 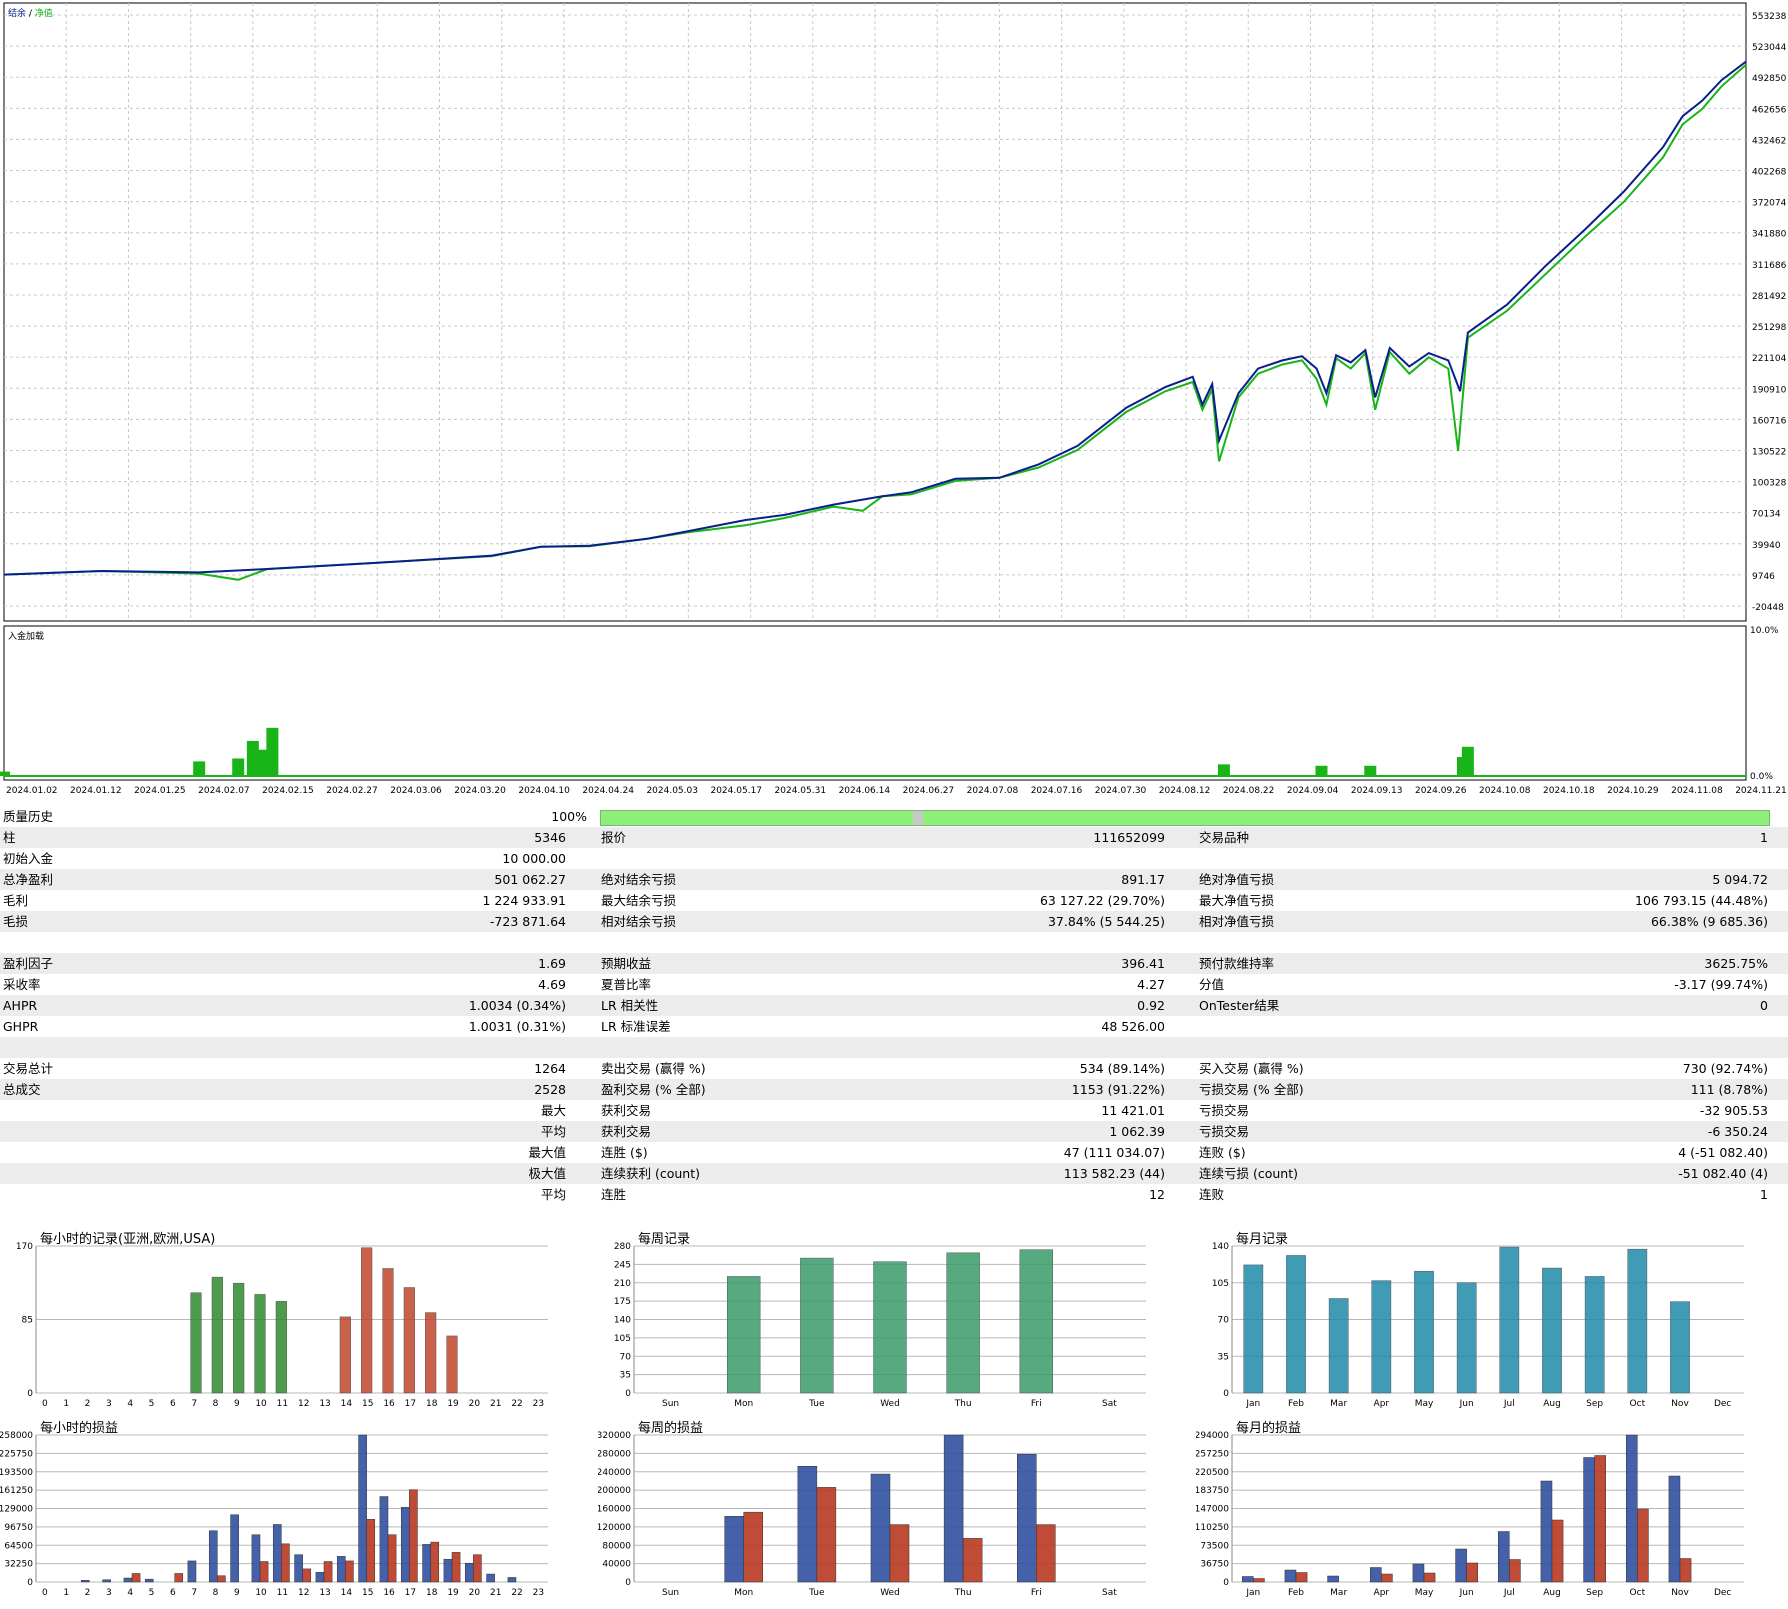 I want to click on stat-label: 总净盈利, so click(x=28, y=879).